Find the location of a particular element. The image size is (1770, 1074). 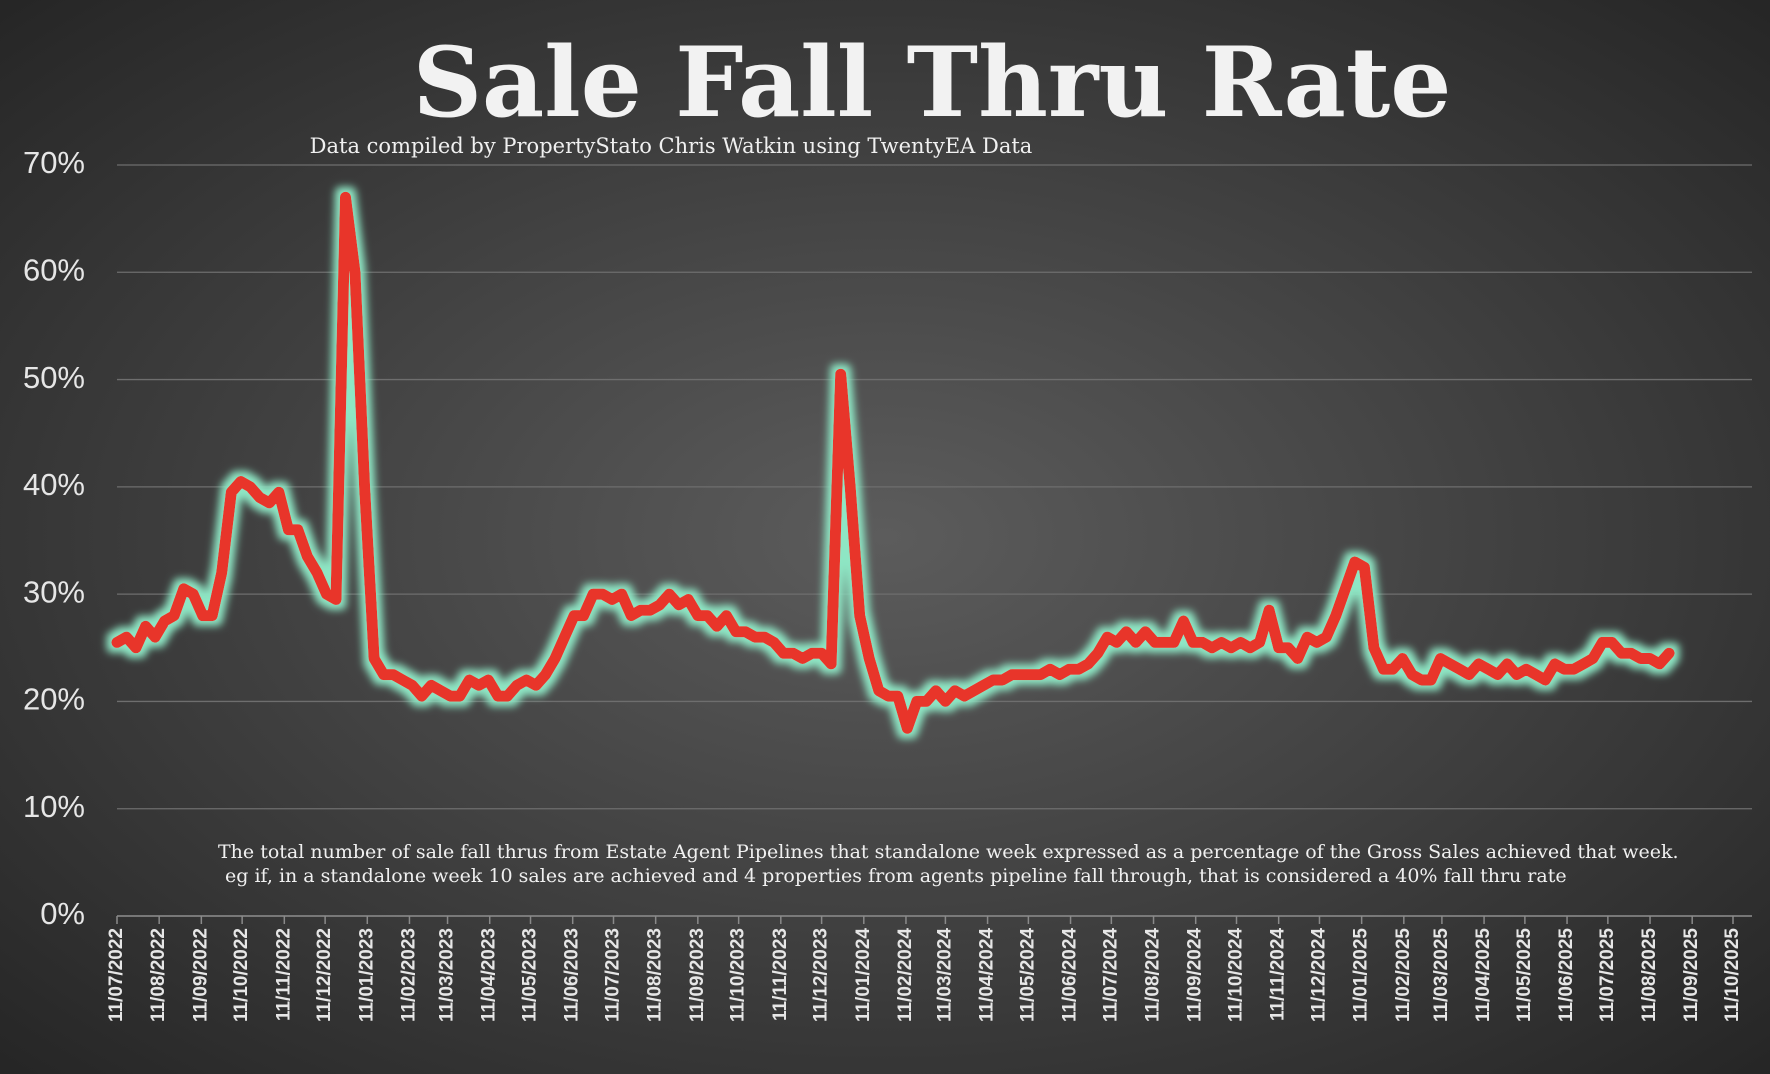

x-tick-label: 11/12/2024 is located at coordinates (1318, 975).